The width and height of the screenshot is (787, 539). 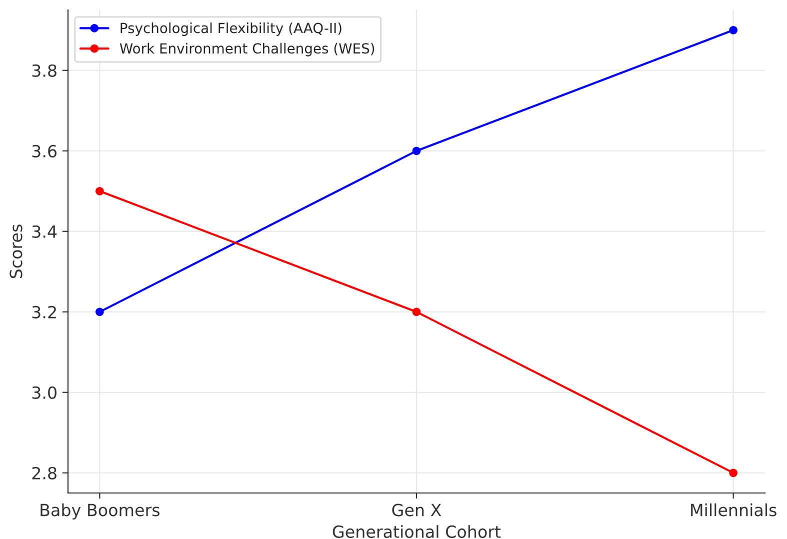 I want to click on x-tick-label: Baby Boomers, so click(x=100, y=511).